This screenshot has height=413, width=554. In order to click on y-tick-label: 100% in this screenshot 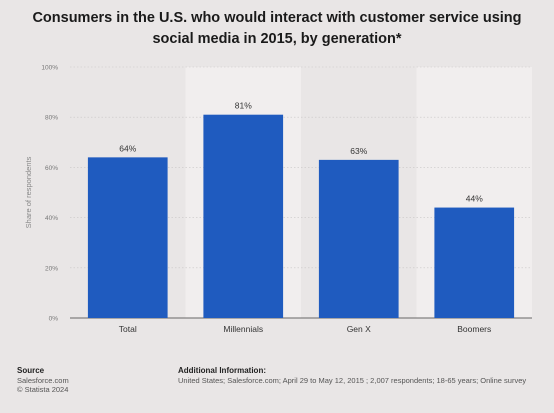, I will do `click(49, 68)`.